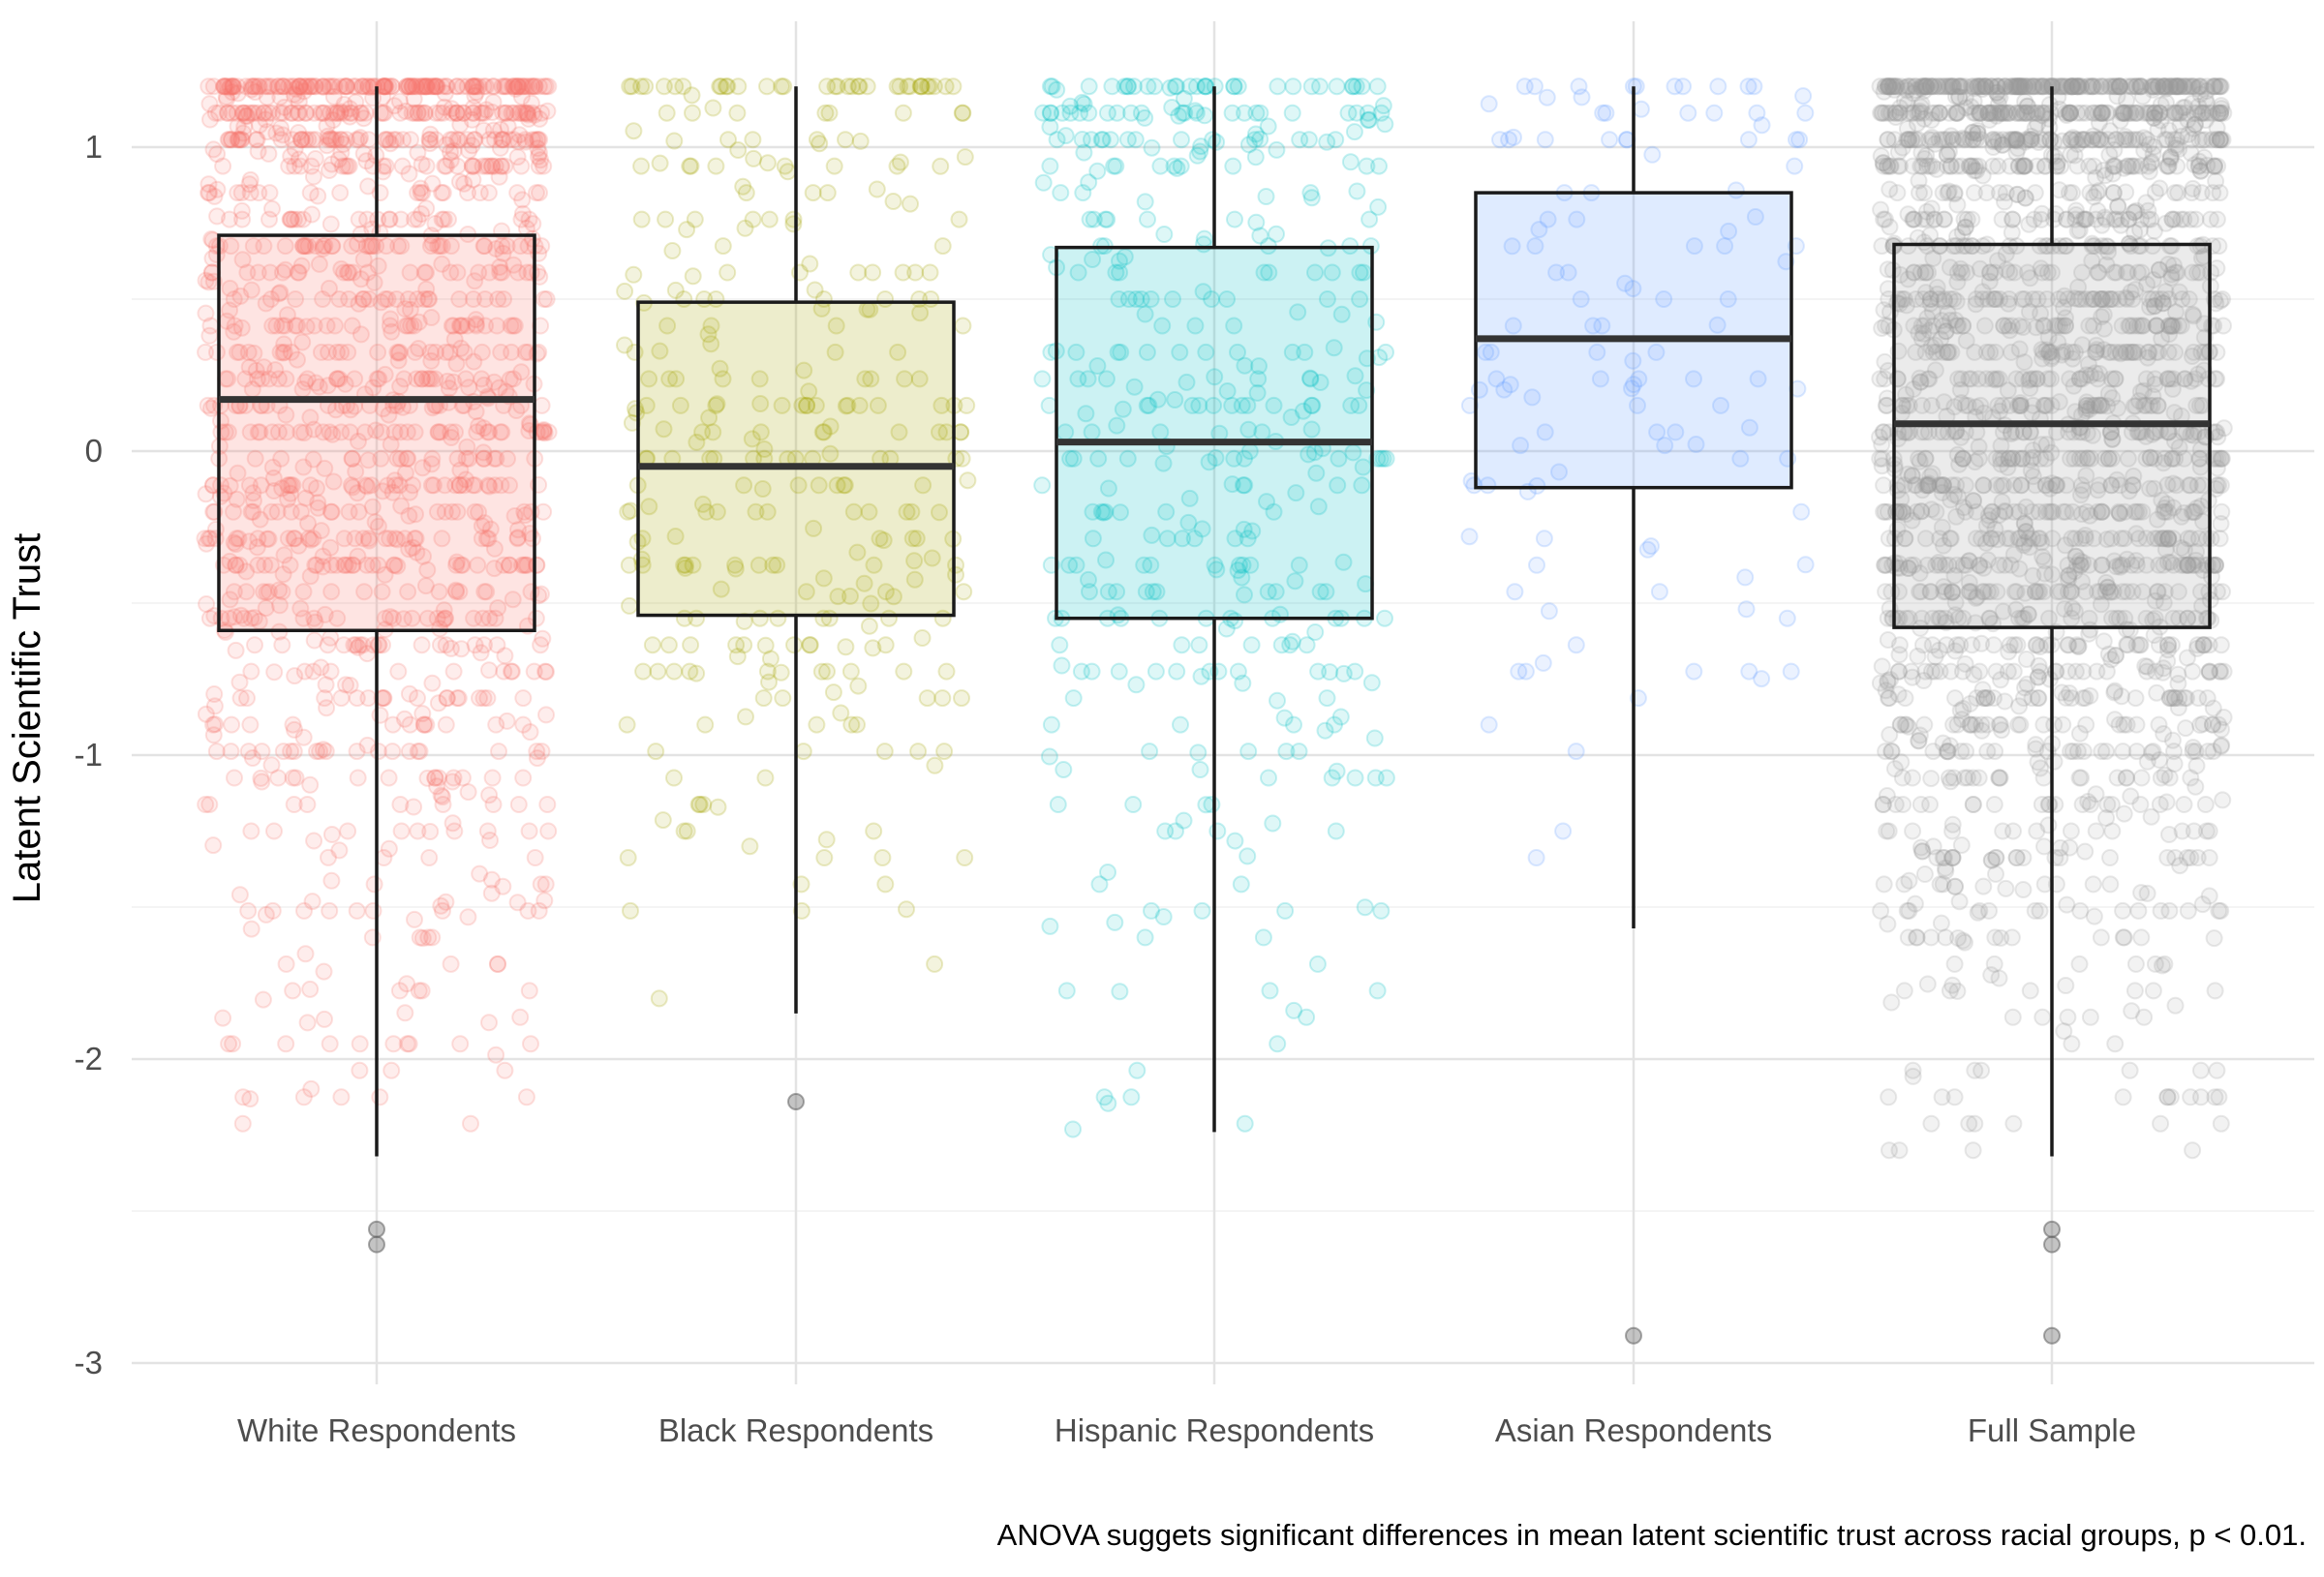 This screenshot has height=1577, width=2324. I want to click on outlier-point, so click(2052, 1244).